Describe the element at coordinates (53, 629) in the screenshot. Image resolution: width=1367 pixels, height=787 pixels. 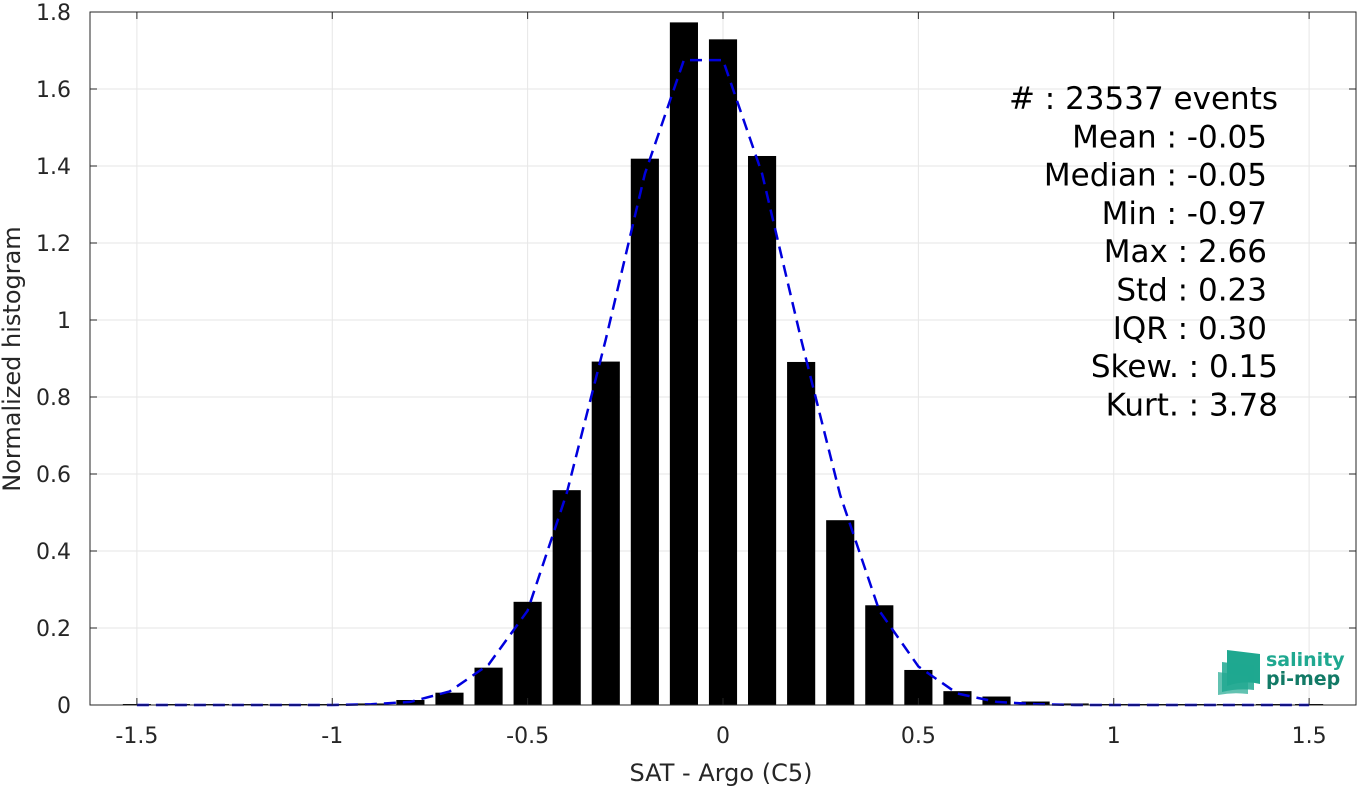
I see `y-tick-label: 0.2` at that location.